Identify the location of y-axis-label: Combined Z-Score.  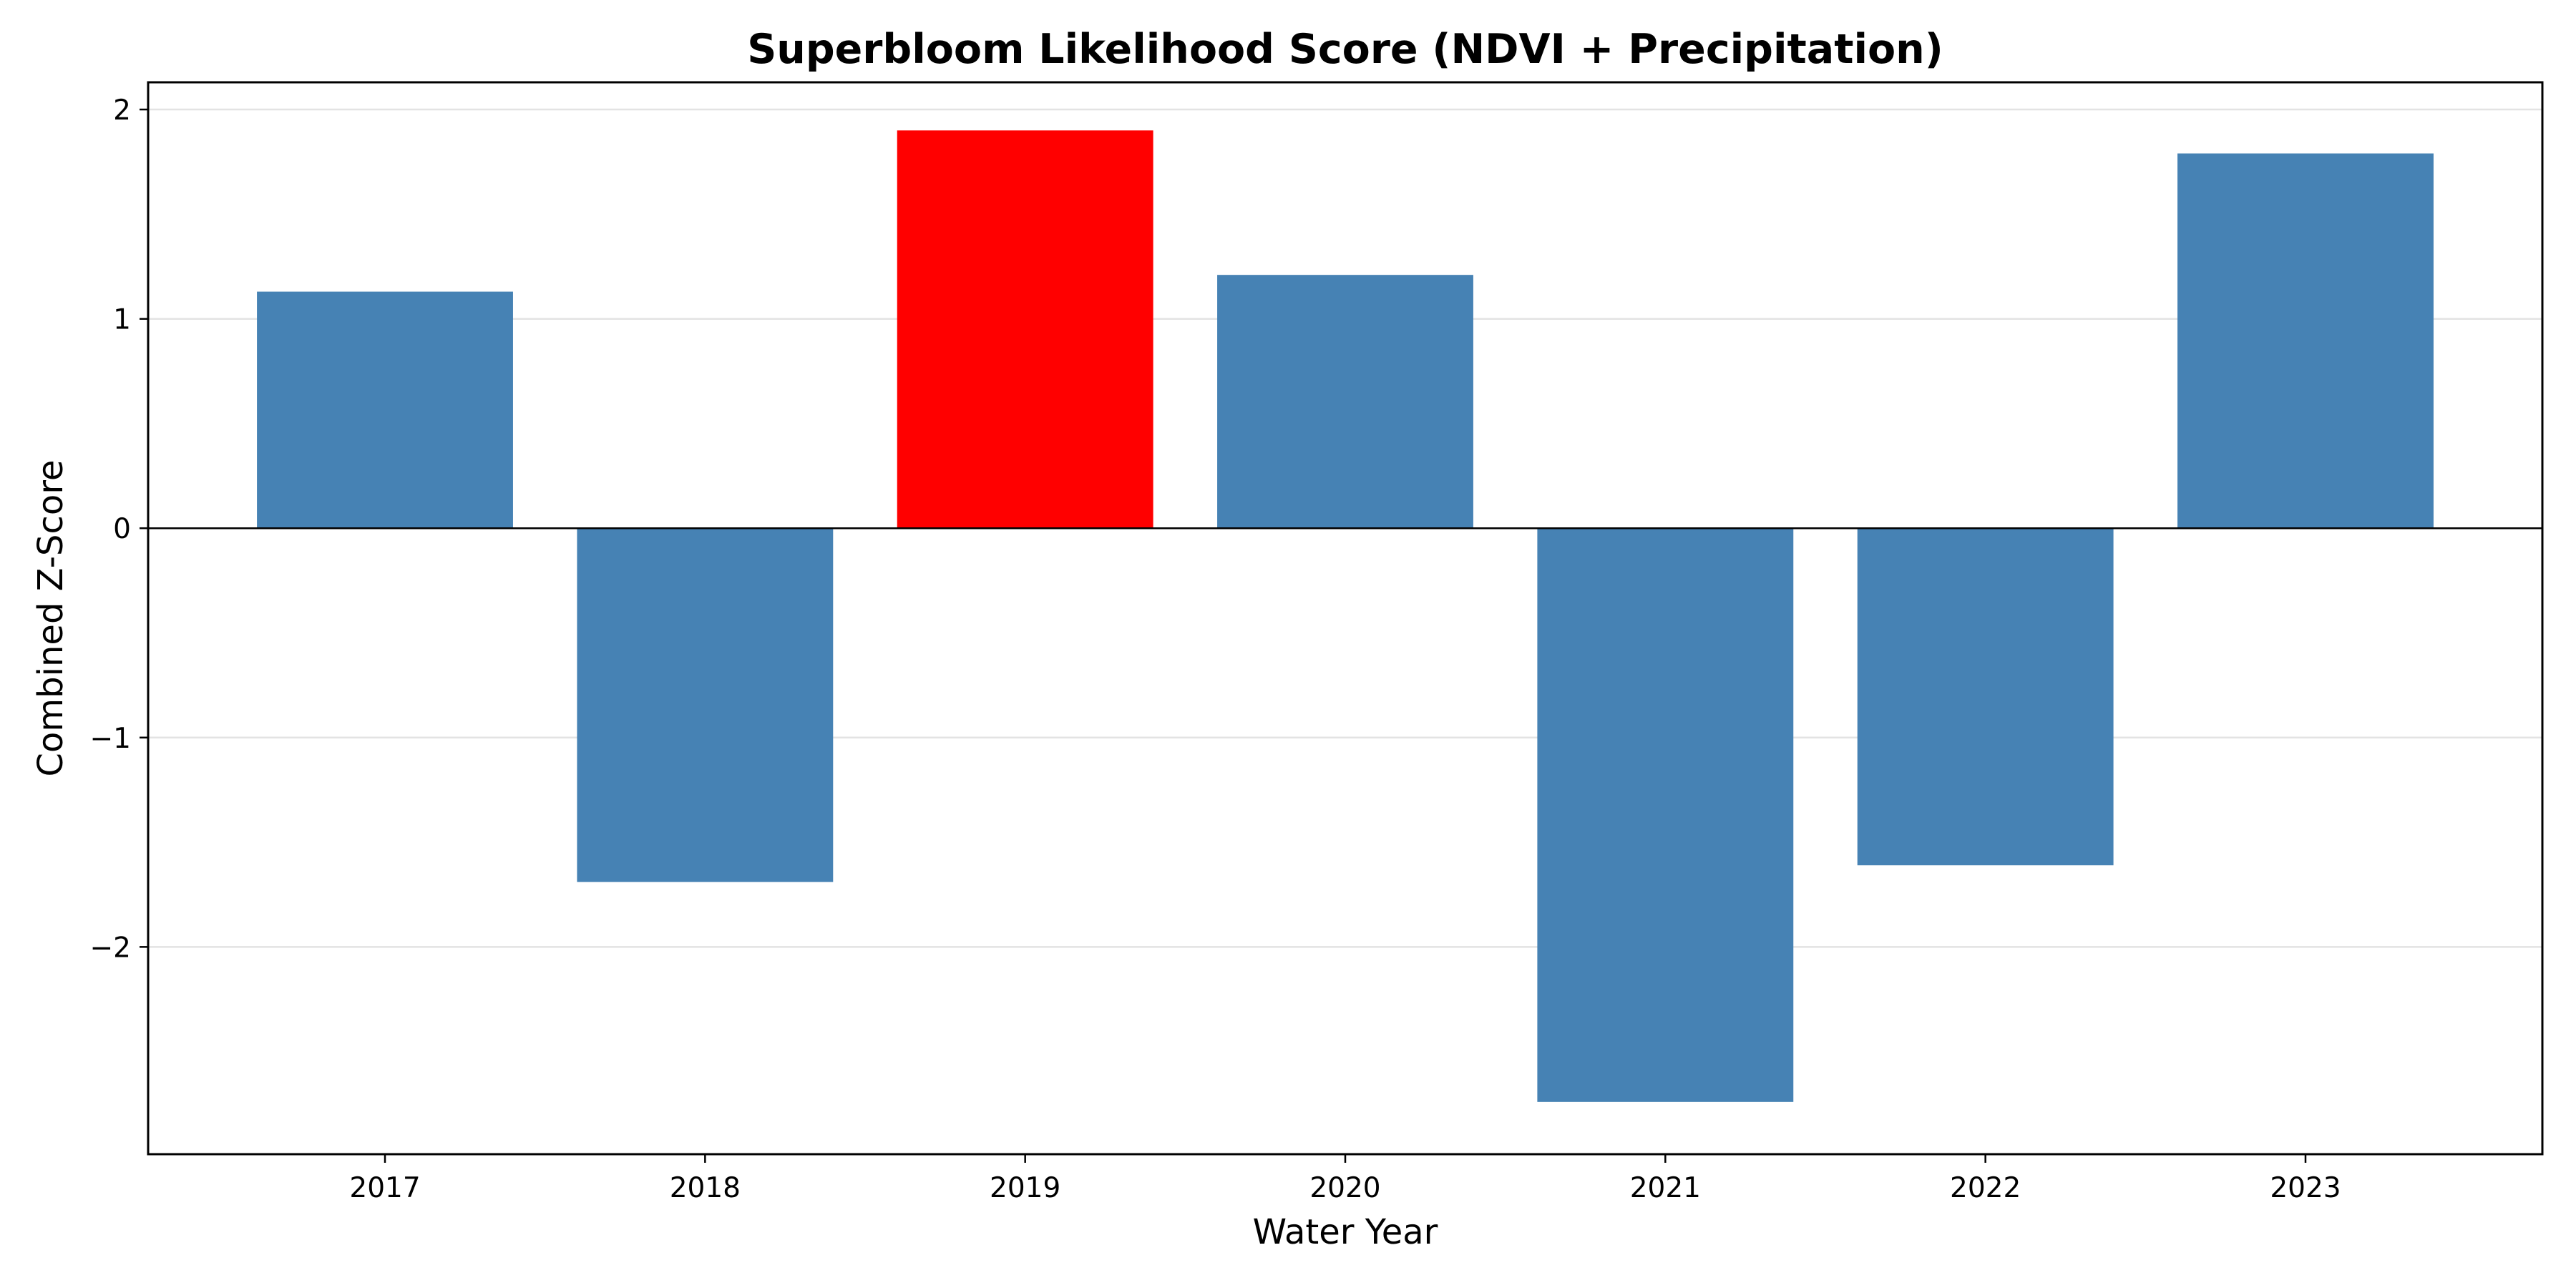
(51, 618).